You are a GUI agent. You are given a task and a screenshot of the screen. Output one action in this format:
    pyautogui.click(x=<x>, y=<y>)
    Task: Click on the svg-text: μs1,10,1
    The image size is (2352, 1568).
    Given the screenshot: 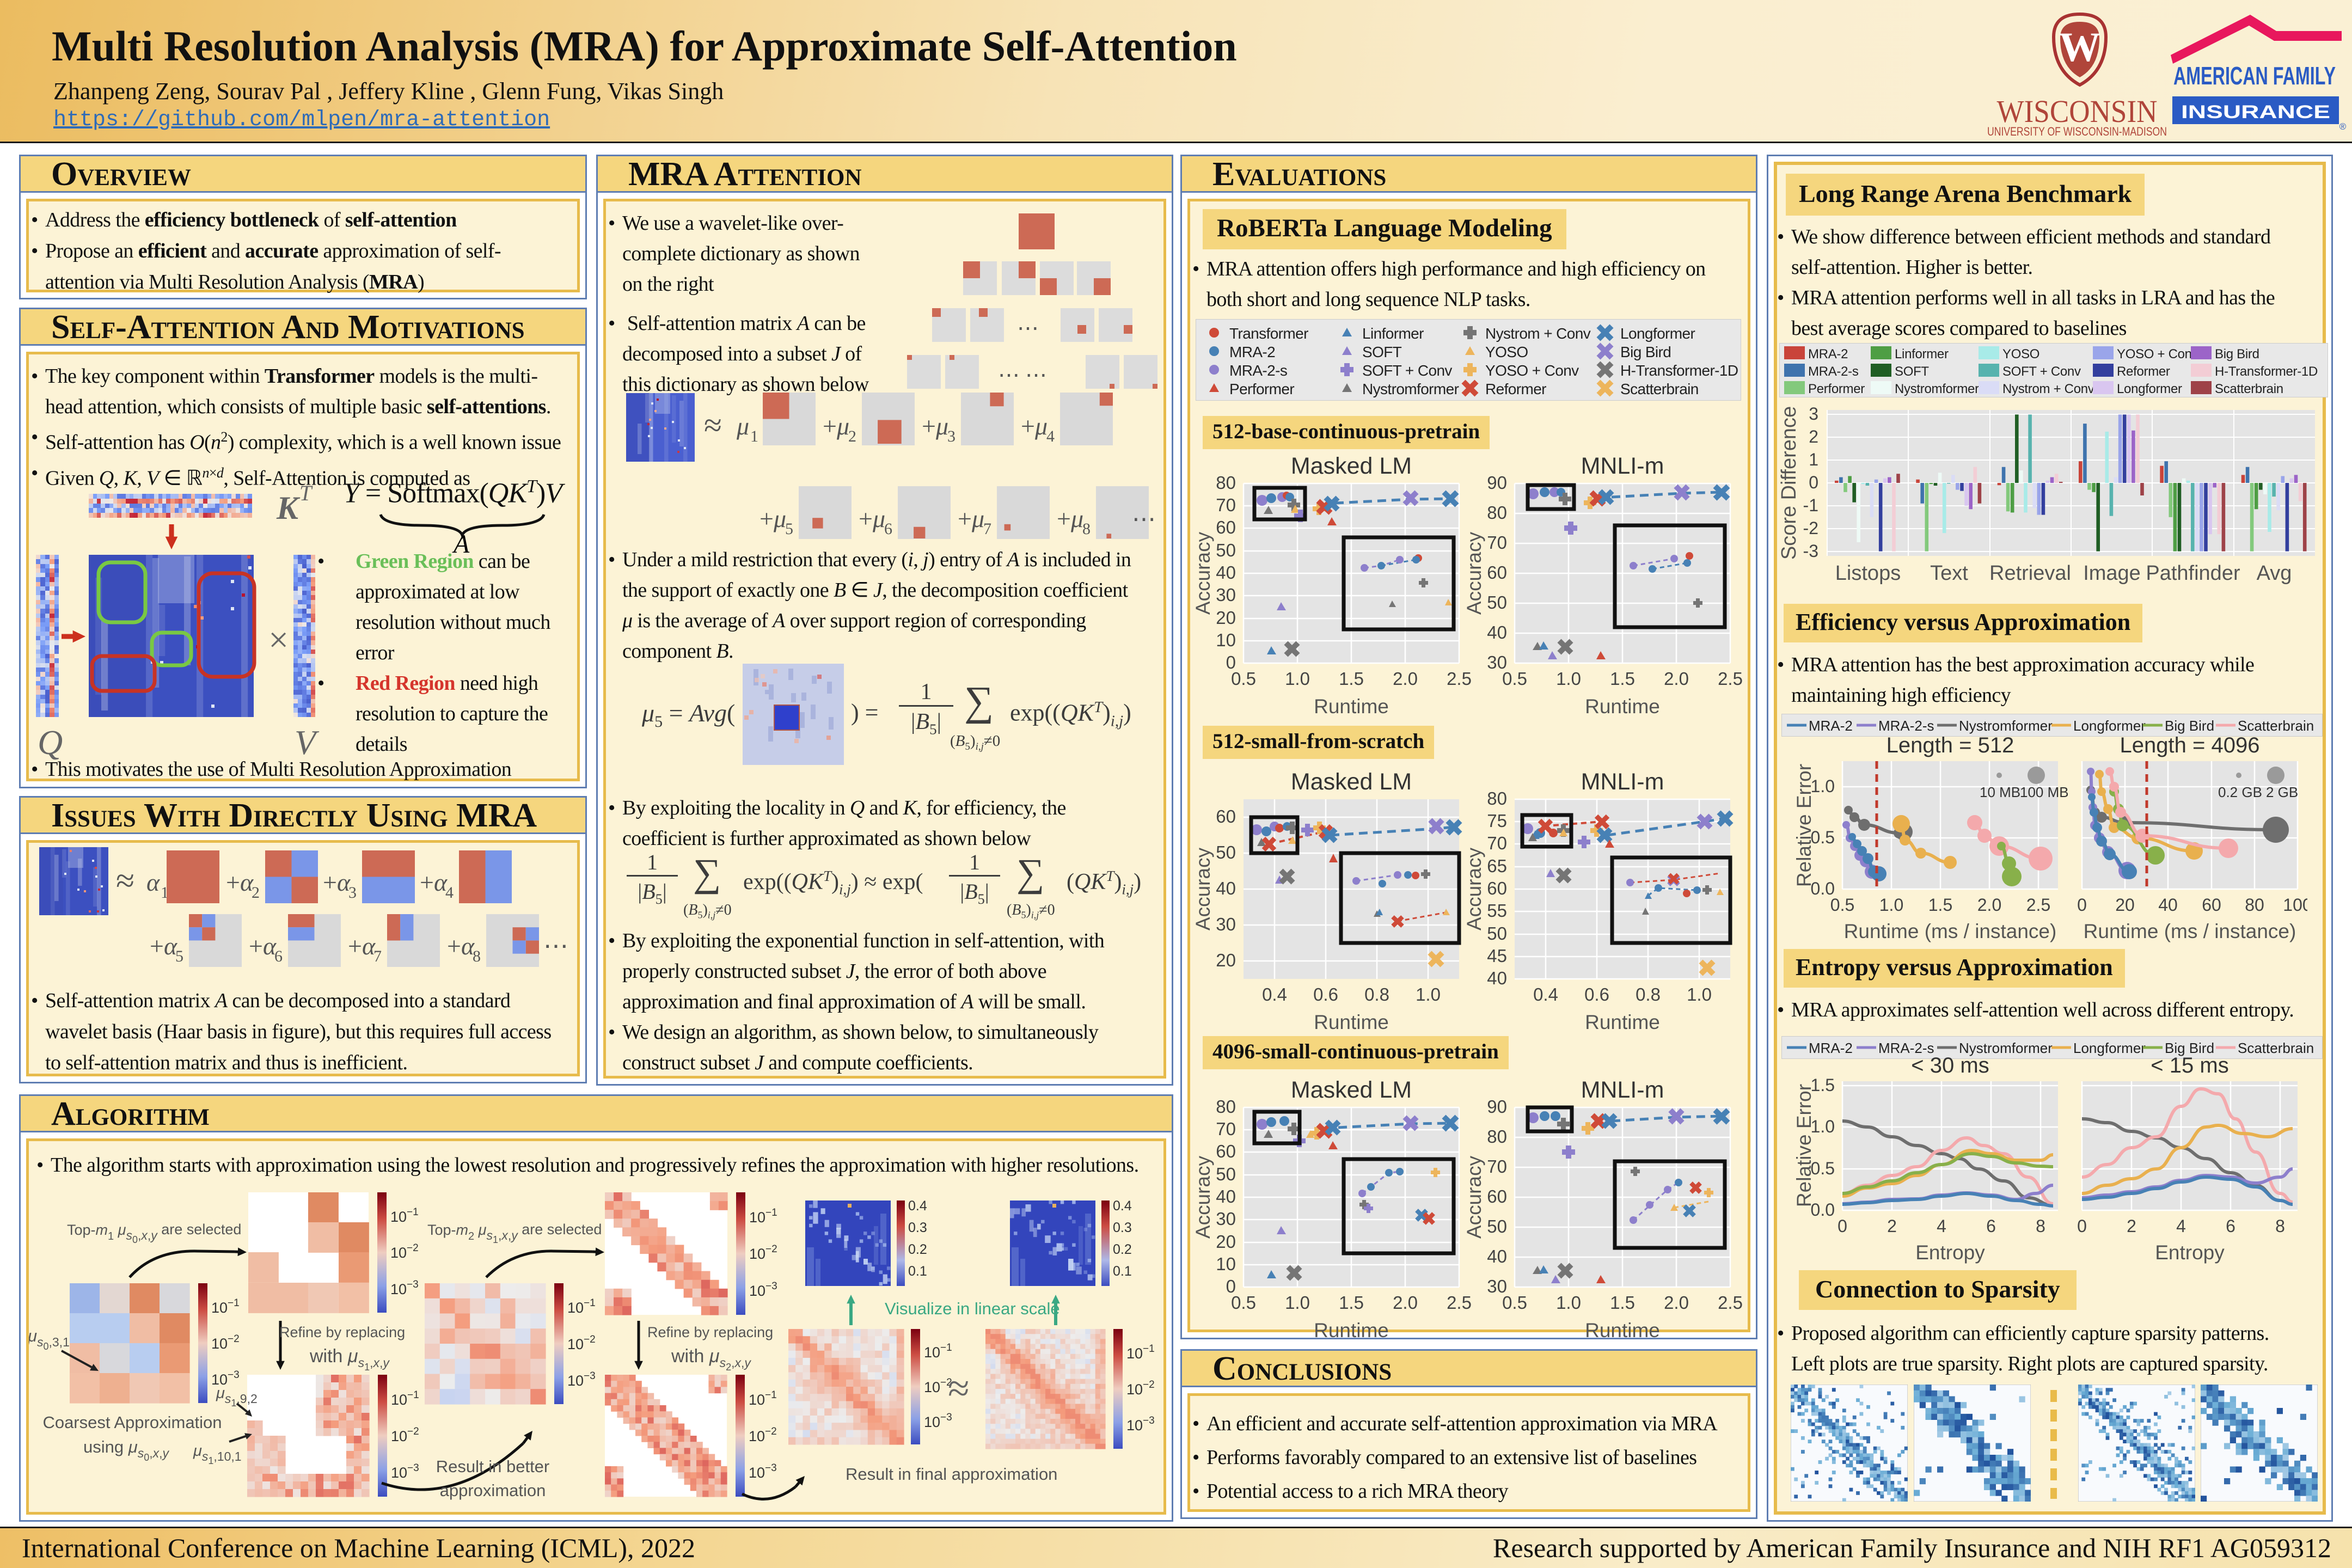 What is the action you would take?
    pyautogui.click(x=217, y=1454)
    